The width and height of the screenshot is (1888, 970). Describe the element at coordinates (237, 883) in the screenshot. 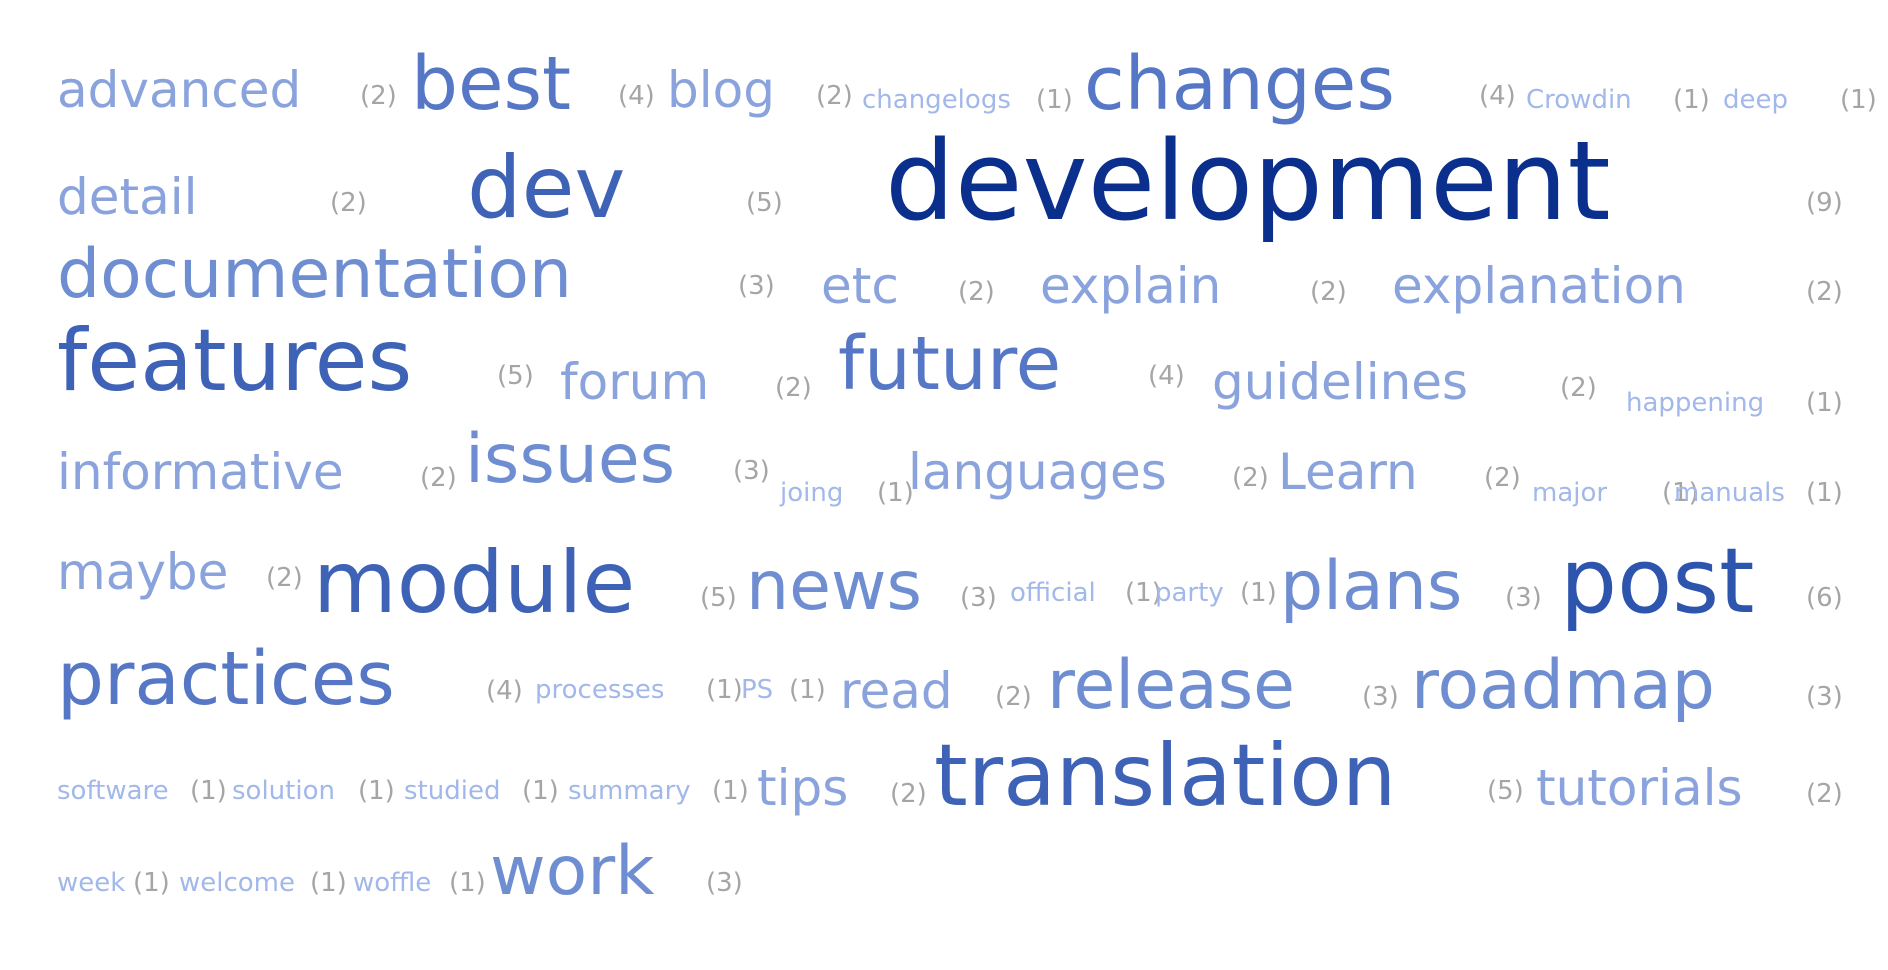

I see `tag-welcome: welcome` at that location.